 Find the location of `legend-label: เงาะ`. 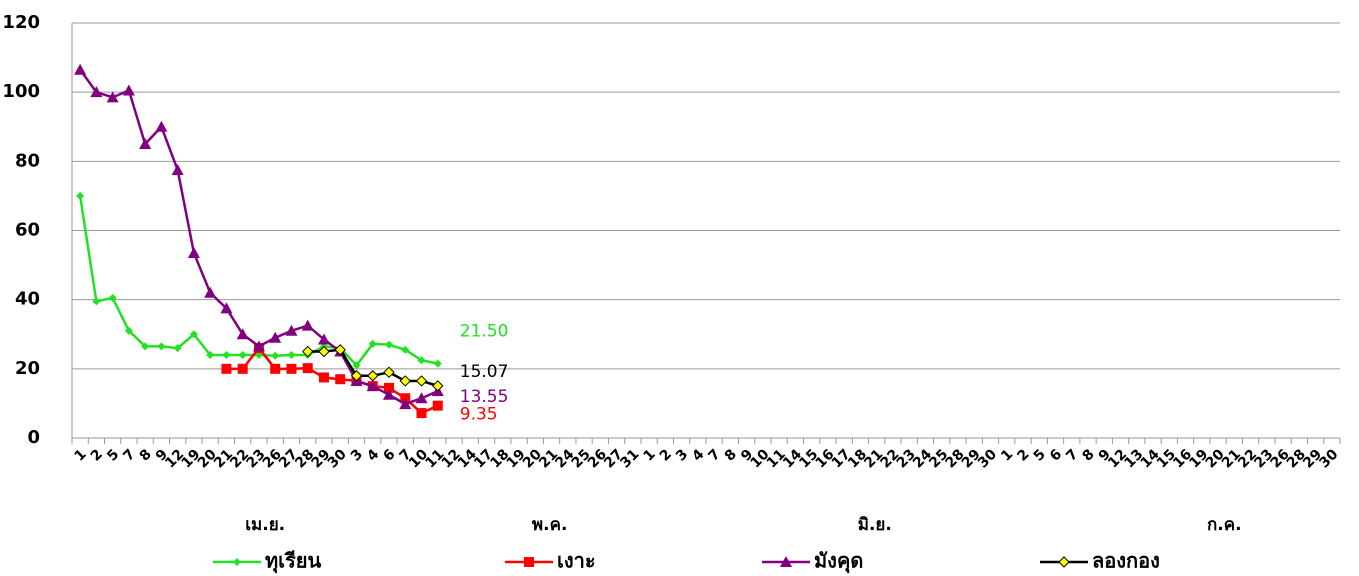

legend-label: เงาะ is located at coordinates (576, 561).